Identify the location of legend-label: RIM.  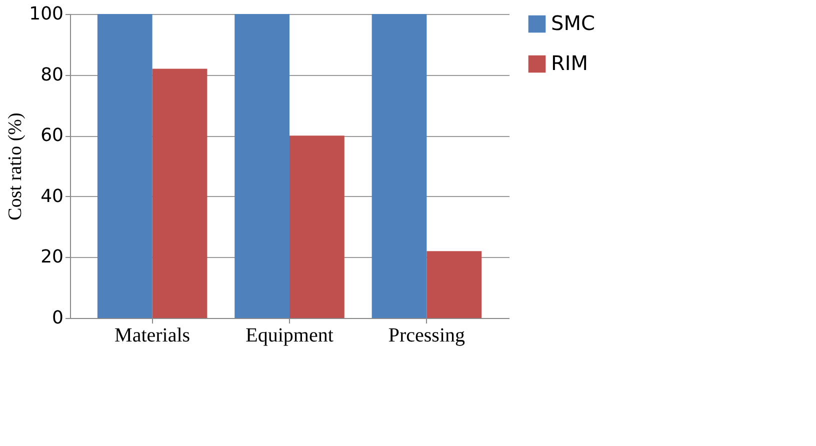
(569, 63).